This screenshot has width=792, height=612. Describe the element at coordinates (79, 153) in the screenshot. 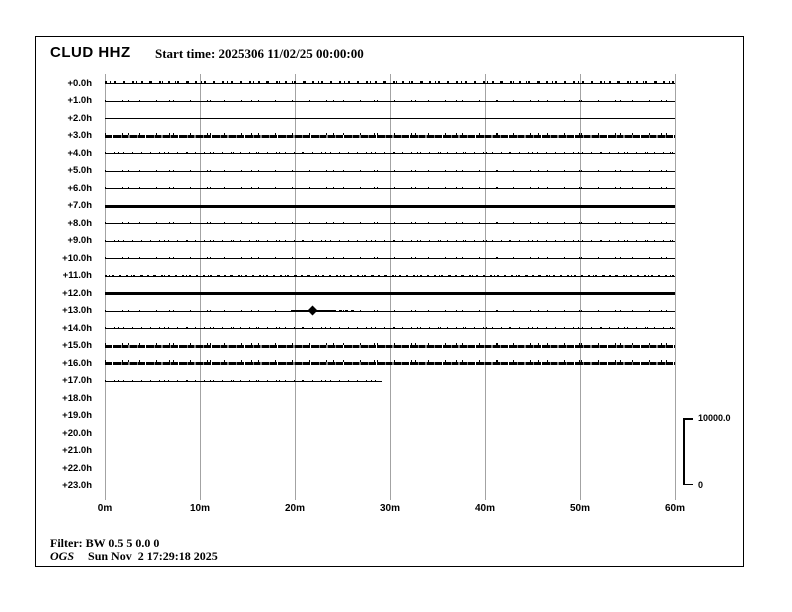

I see `row-label-4: +4.0h` at that location.